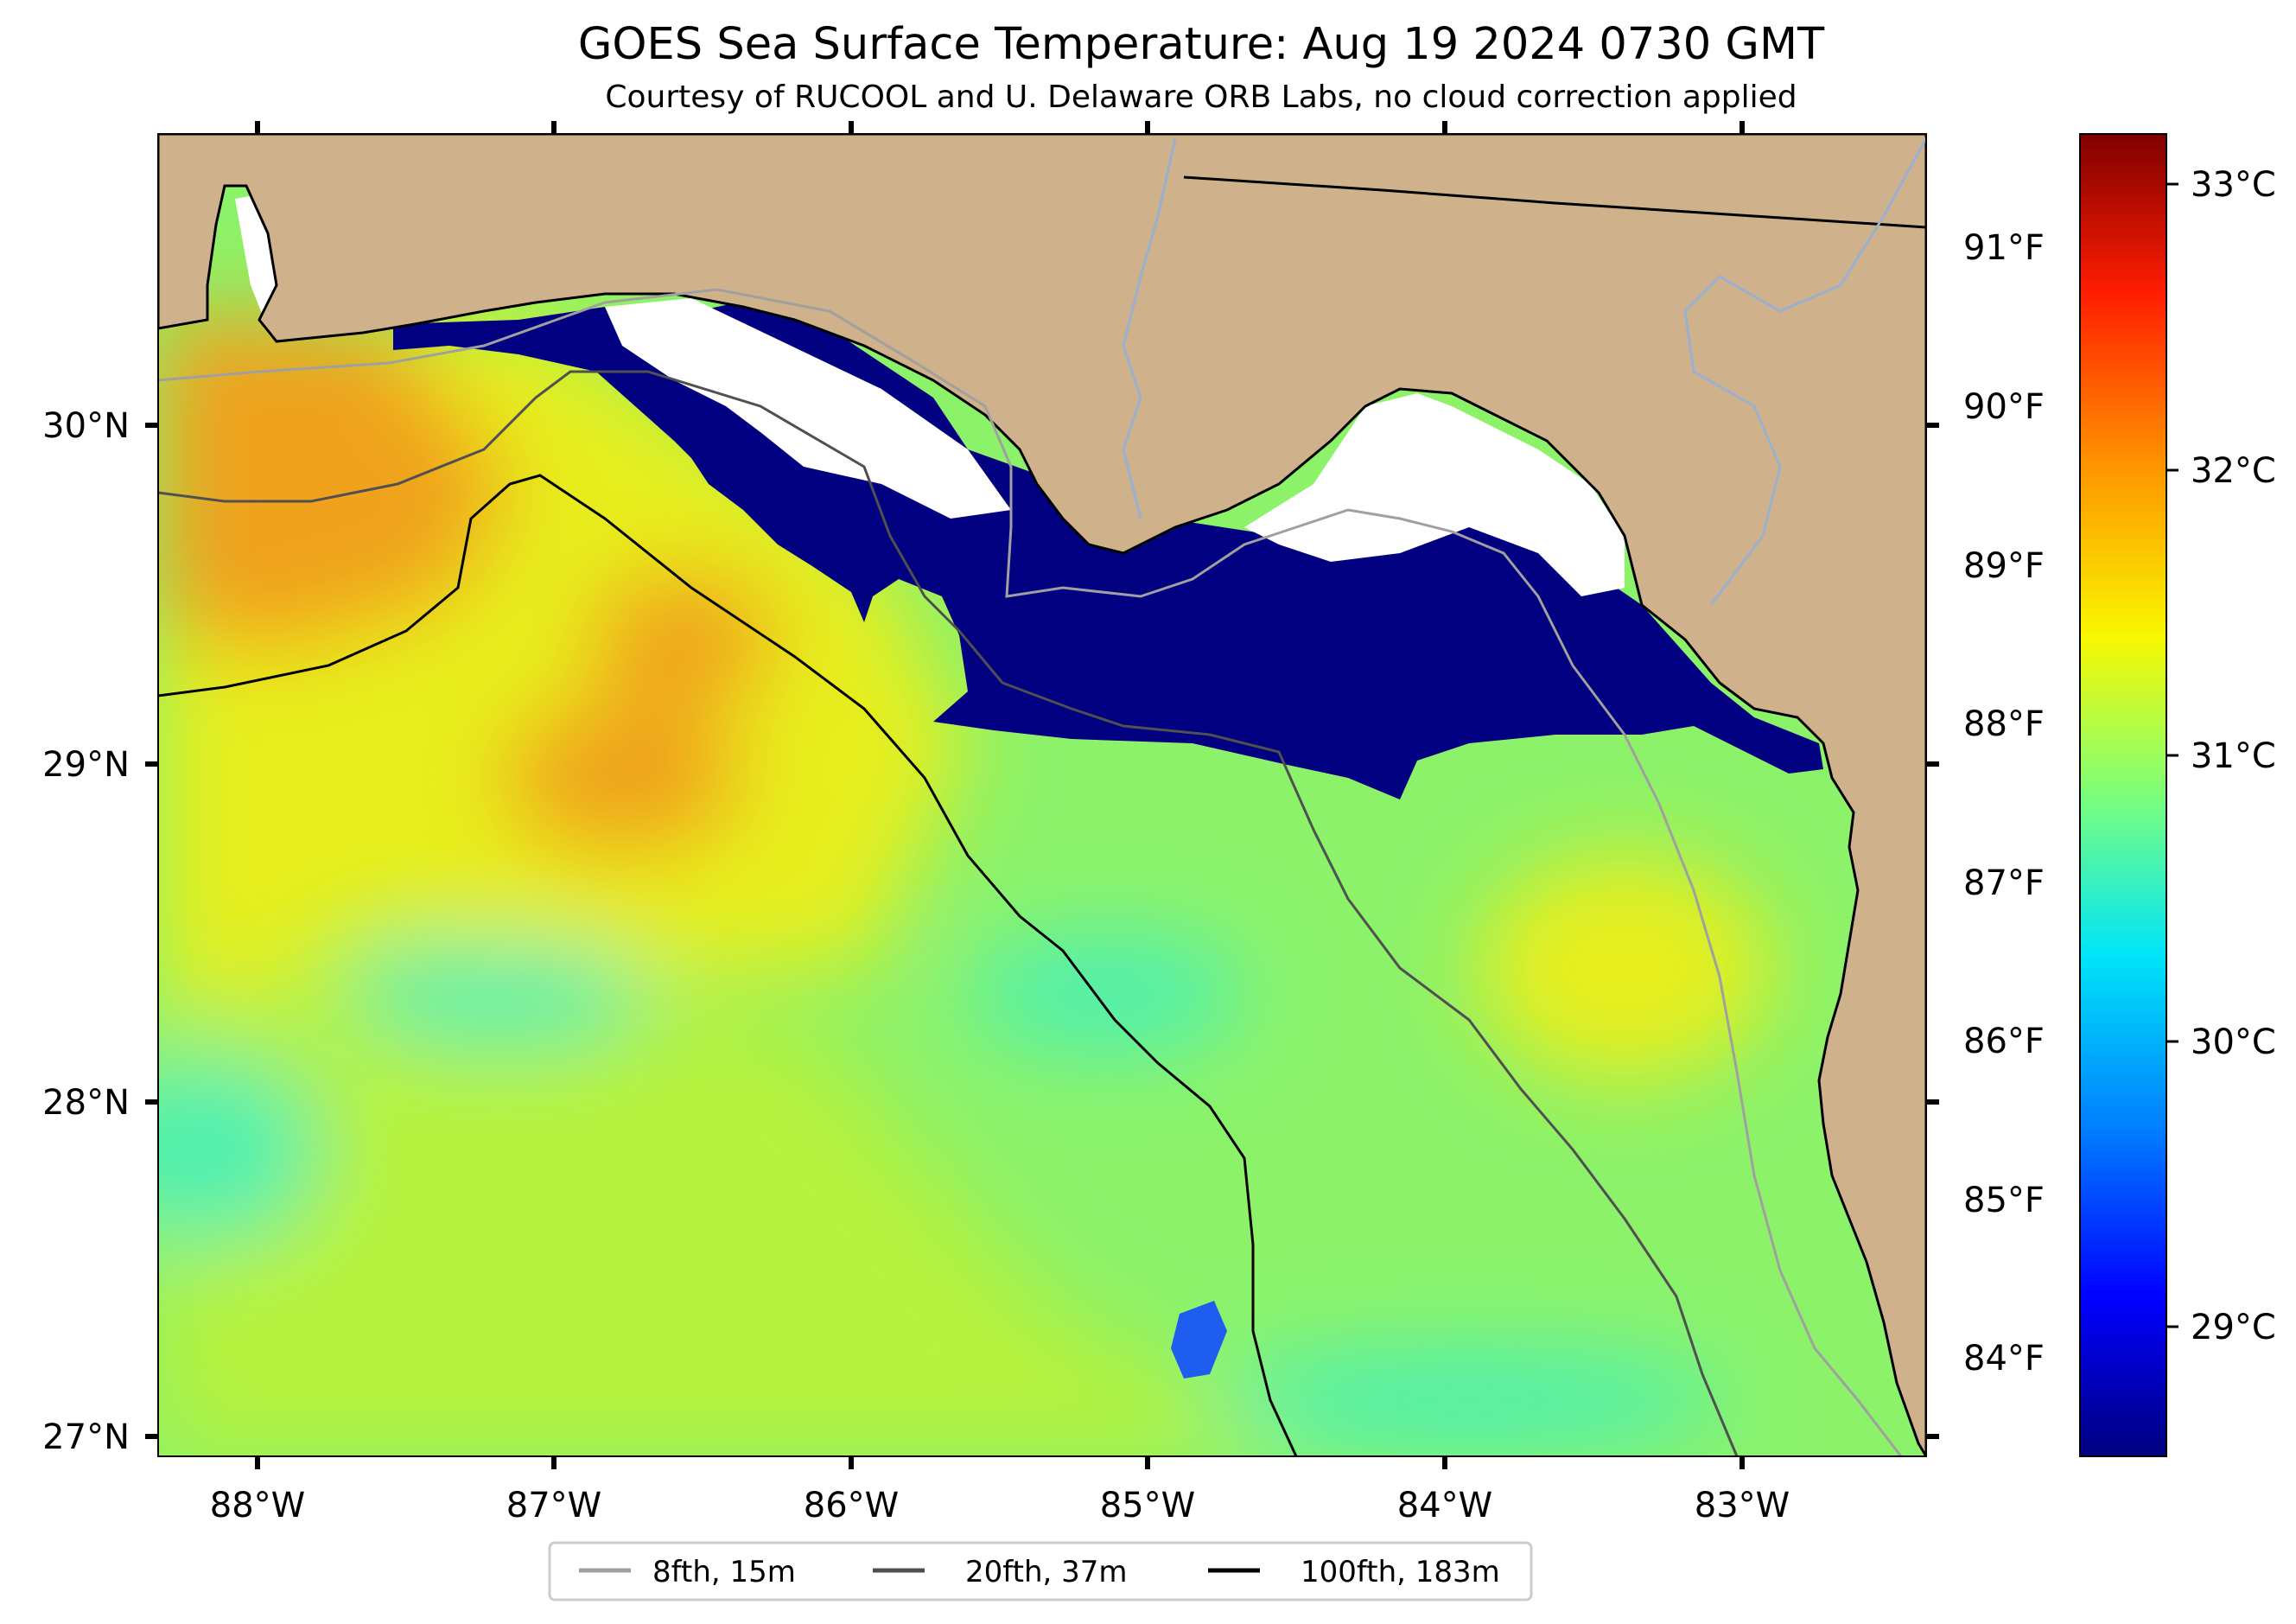 This screenshot has width=2296, height=1624. I want to click on colorbar-ticks, so click(2172, 755).